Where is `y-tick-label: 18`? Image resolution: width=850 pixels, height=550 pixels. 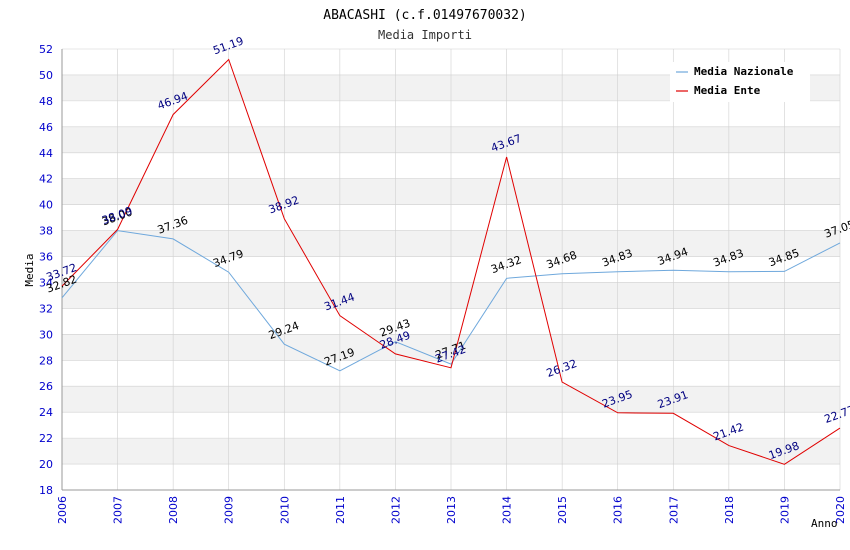 y-tick-label: 18 is located at coordinates (46, 490).